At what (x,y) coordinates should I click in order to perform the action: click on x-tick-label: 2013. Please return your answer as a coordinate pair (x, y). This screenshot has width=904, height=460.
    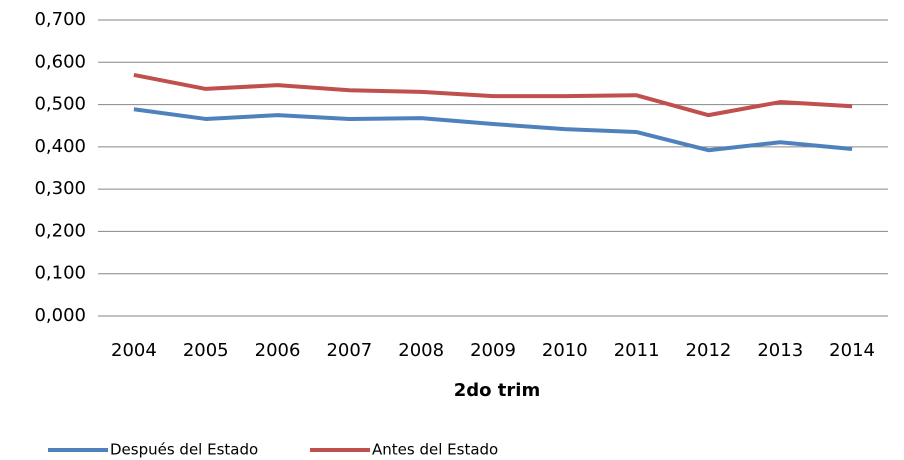
    Looking at the image, I should click on (780, 350).